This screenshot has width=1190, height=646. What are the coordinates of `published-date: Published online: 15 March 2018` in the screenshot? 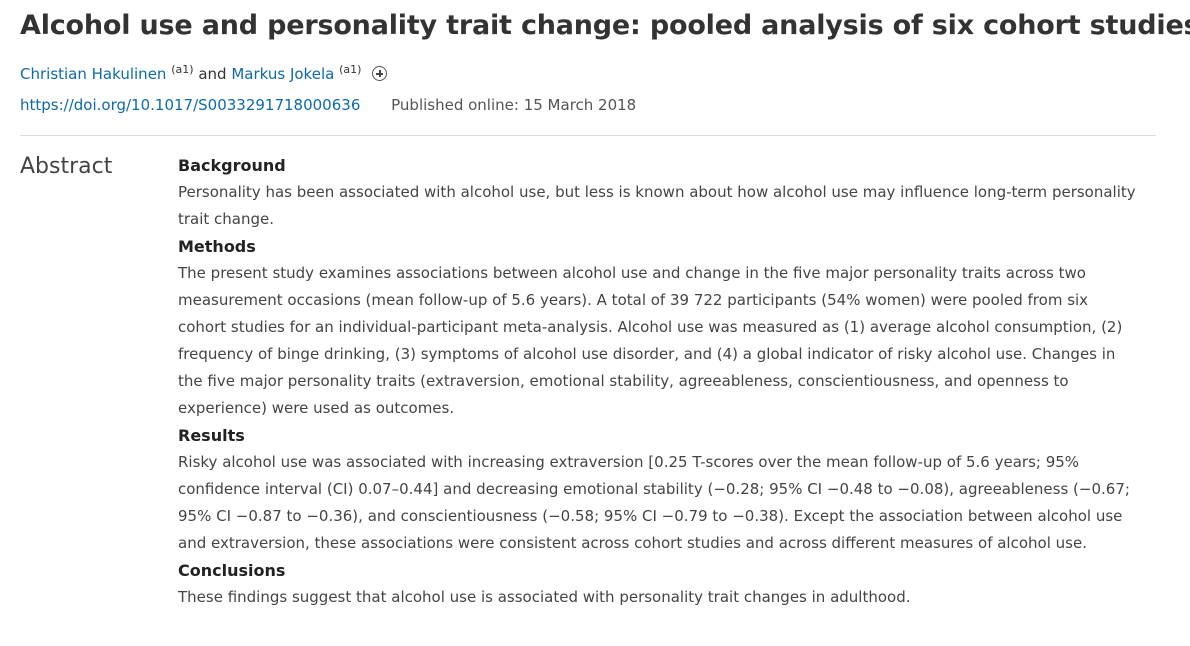 It's located at (514, 105).